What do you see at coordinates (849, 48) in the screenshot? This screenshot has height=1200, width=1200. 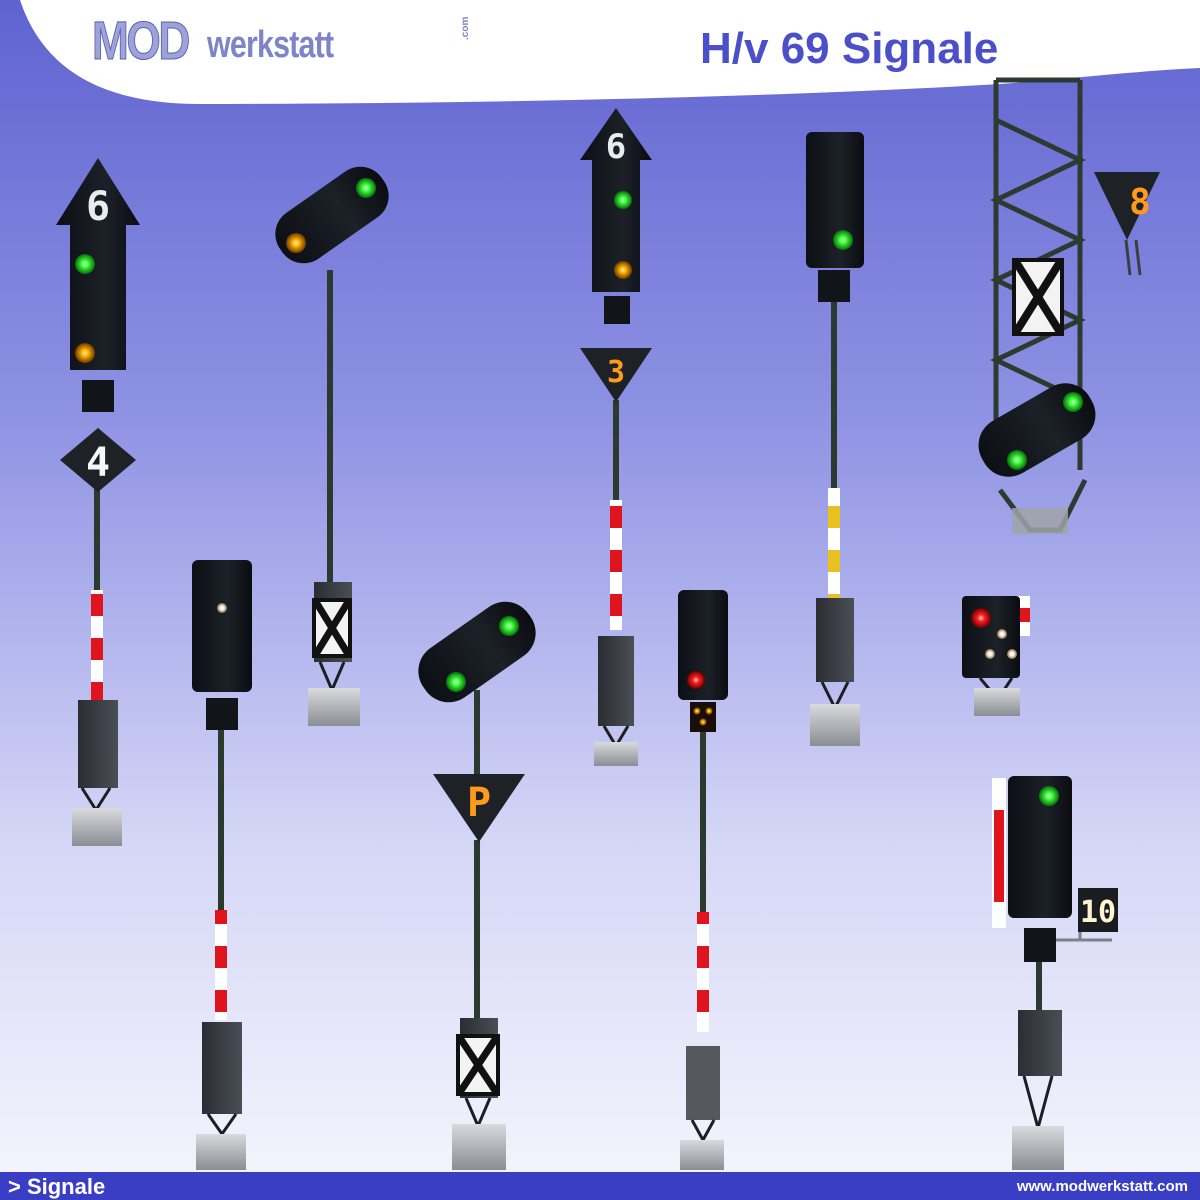 I see `page-title: H/v 69 Signale` at bounding box center [849, 48].